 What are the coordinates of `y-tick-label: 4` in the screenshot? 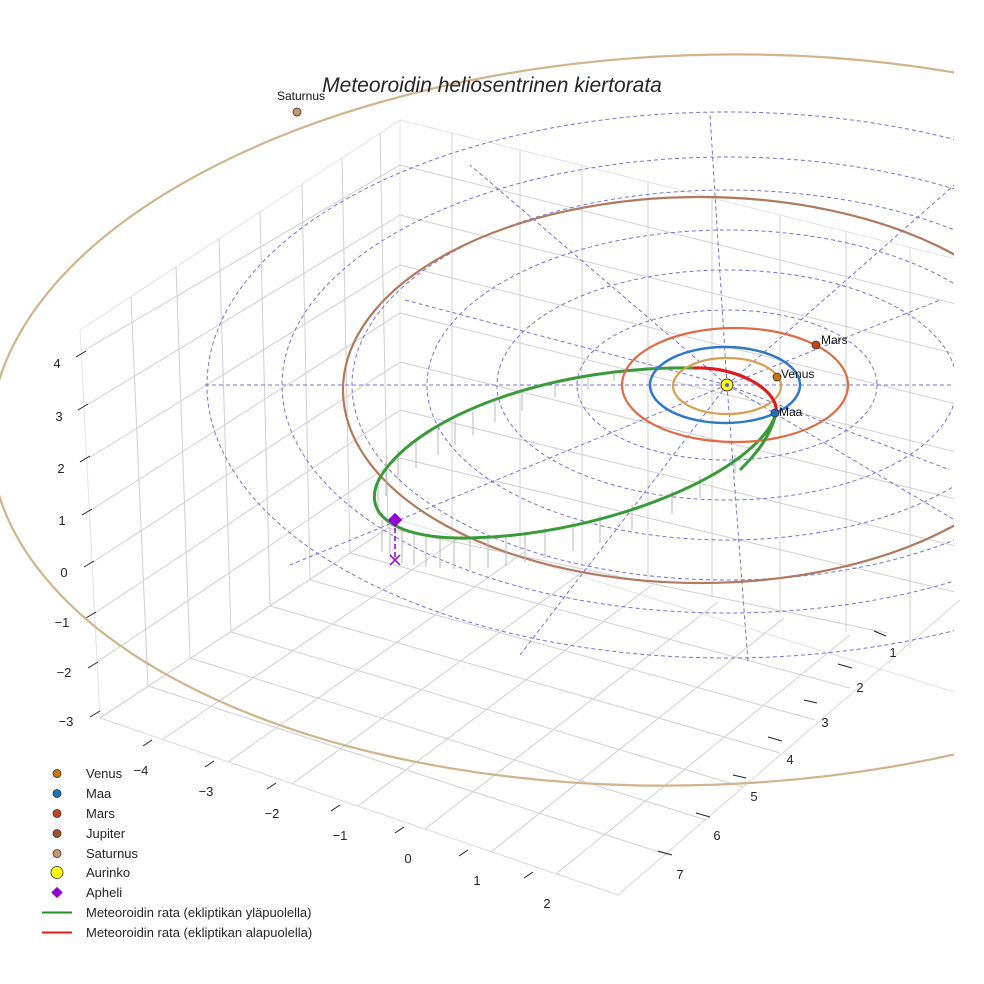 It's located at (789, 759).